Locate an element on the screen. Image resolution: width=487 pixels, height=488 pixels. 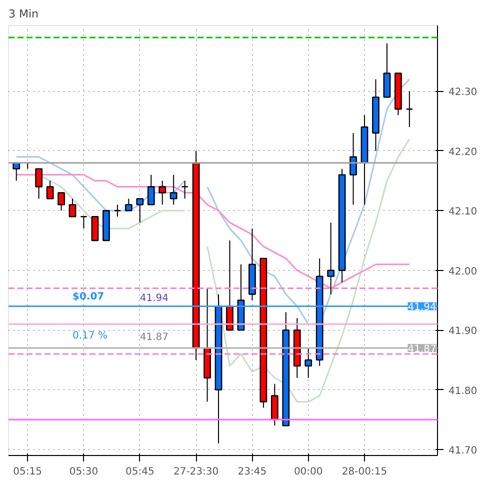
chart-title: 3 Min is located at coordinates (23, 14).